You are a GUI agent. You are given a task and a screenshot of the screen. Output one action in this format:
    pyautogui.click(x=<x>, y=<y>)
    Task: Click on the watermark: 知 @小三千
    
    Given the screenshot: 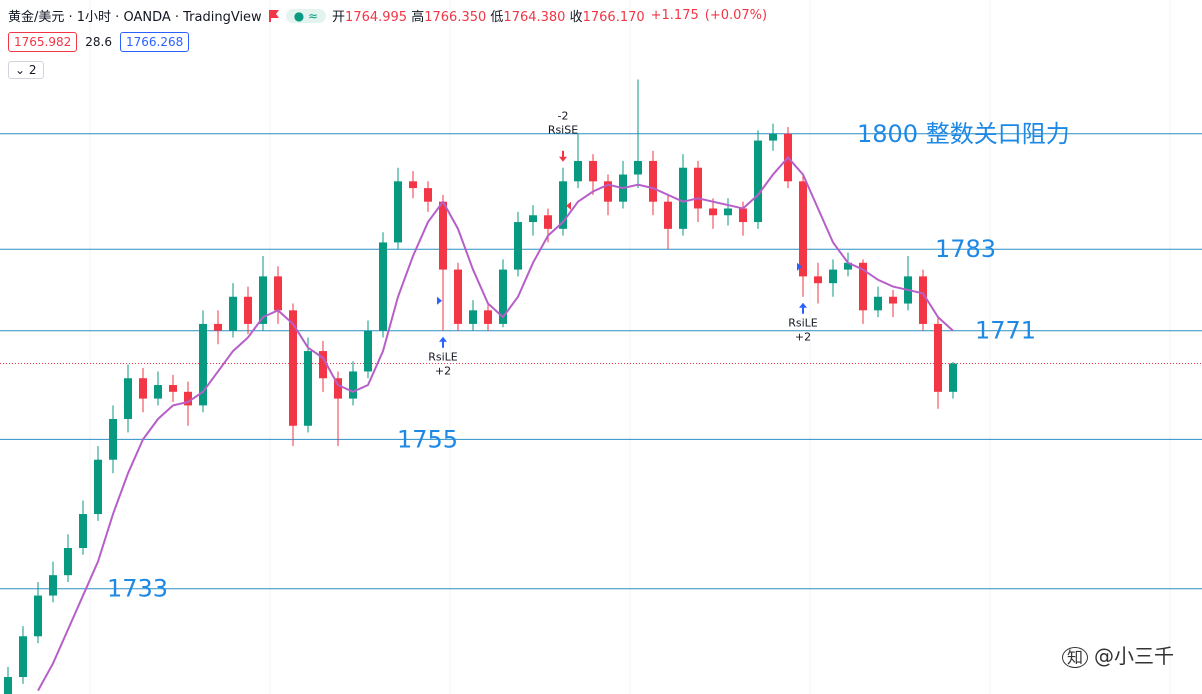 What is the action you would take?
    pyautogui.click(x=1118, y=654)
    